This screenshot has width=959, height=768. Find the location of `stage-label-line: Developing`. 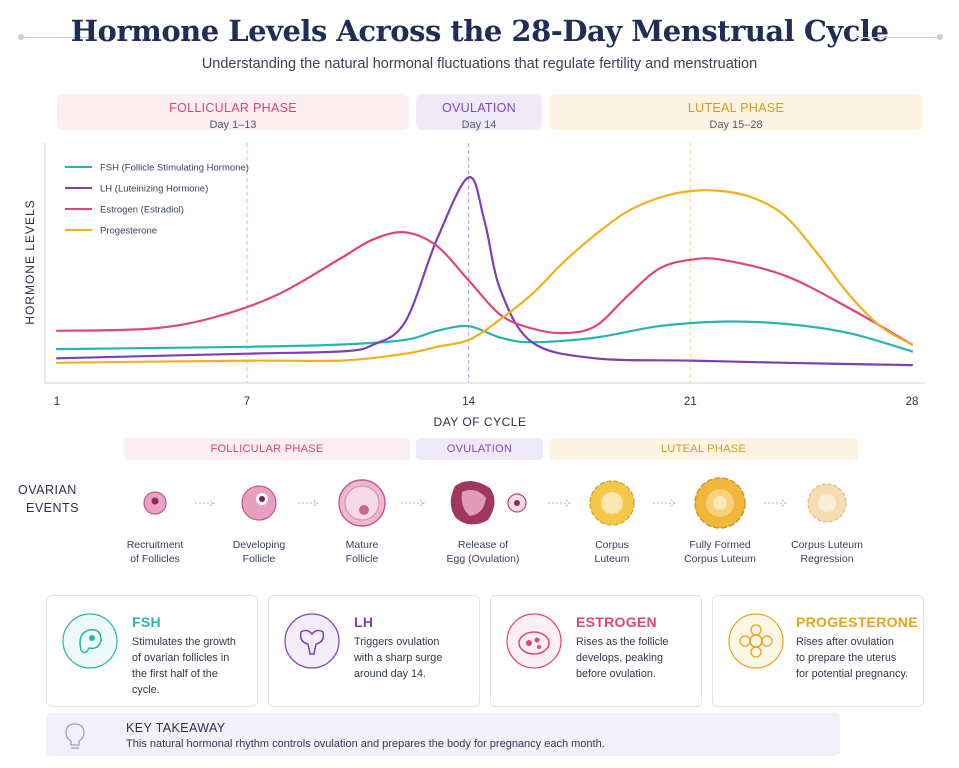

stage-label-line: Developing is located at coordinates (259, 545).